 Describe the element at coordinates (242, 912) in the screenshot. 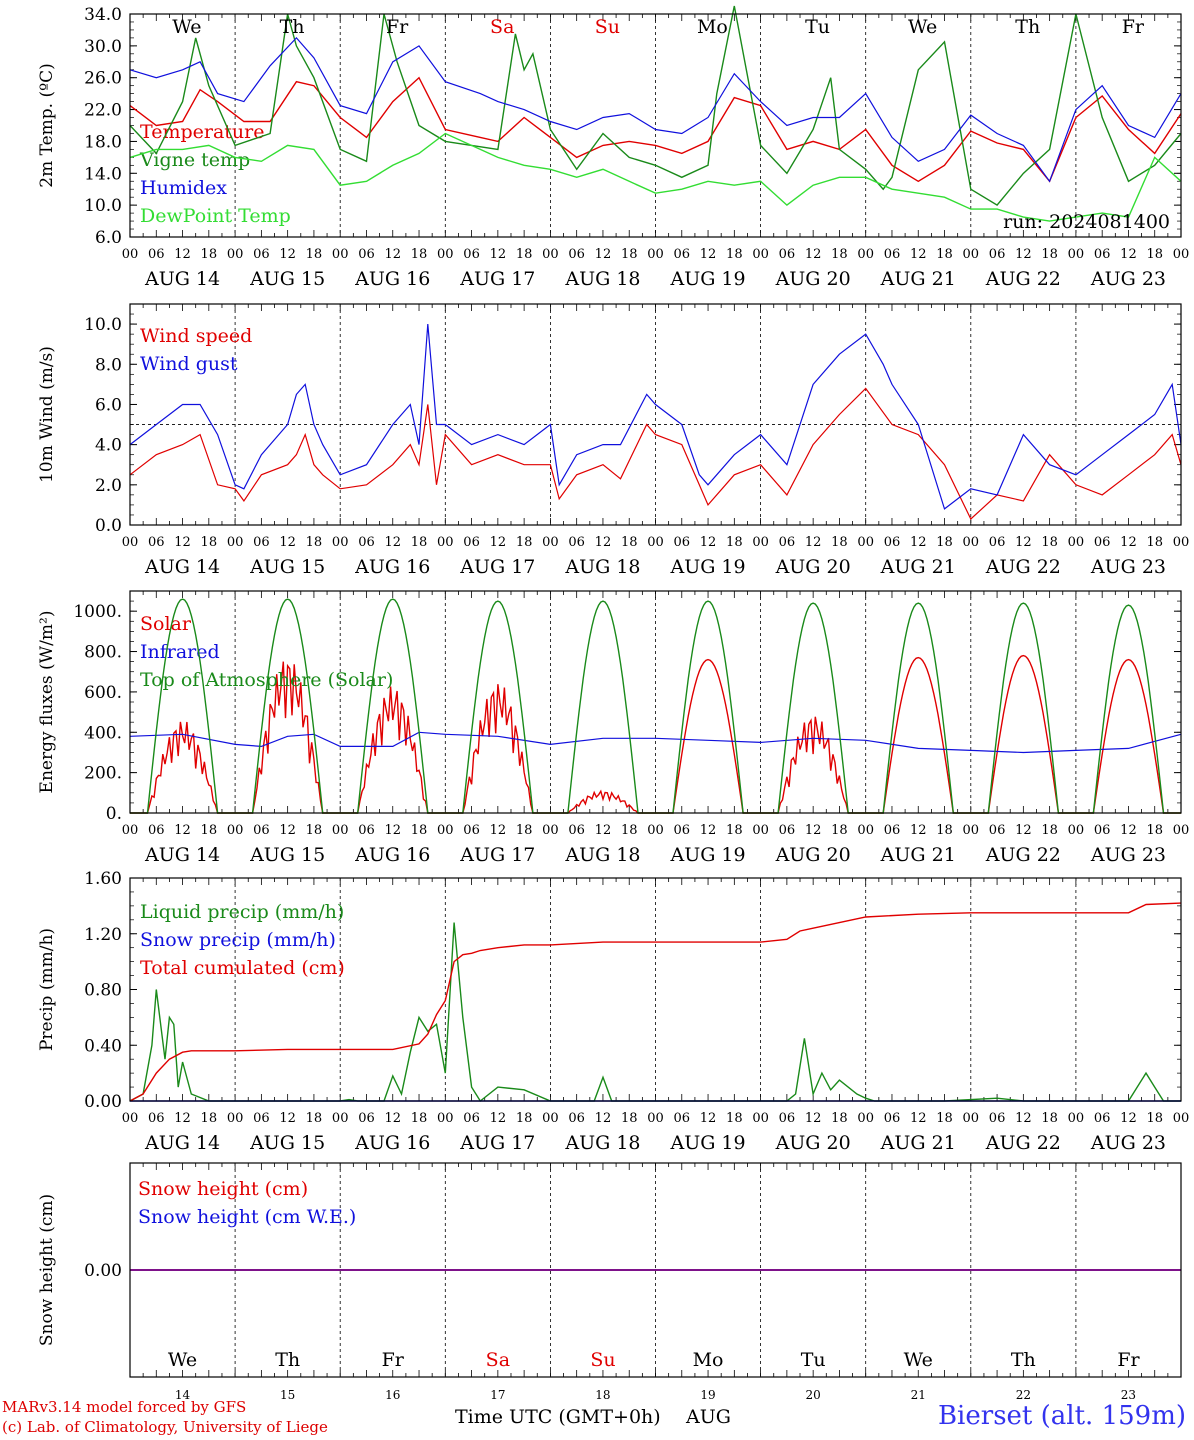

I see `legend-entry: Liquid precip (mm/h)` at that location.